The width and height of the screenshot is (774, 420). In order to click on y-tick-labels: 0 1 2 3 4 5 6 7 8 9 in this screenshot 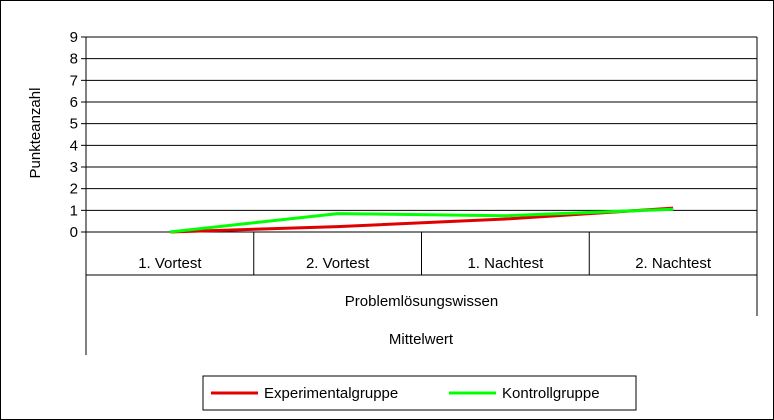, I will do `click(74, 135)`.